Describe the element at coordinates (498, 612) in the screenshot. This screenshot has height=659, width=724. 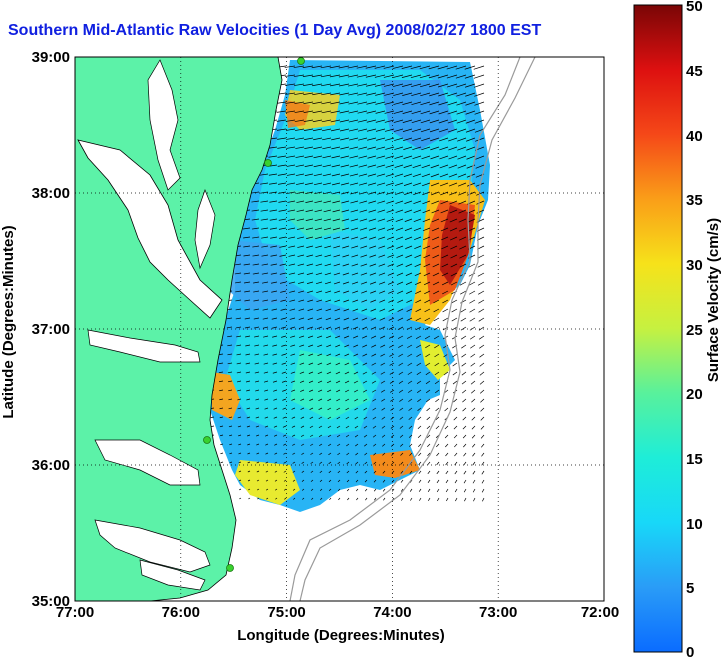
I see `x-tick-label: 73:00` at that location.